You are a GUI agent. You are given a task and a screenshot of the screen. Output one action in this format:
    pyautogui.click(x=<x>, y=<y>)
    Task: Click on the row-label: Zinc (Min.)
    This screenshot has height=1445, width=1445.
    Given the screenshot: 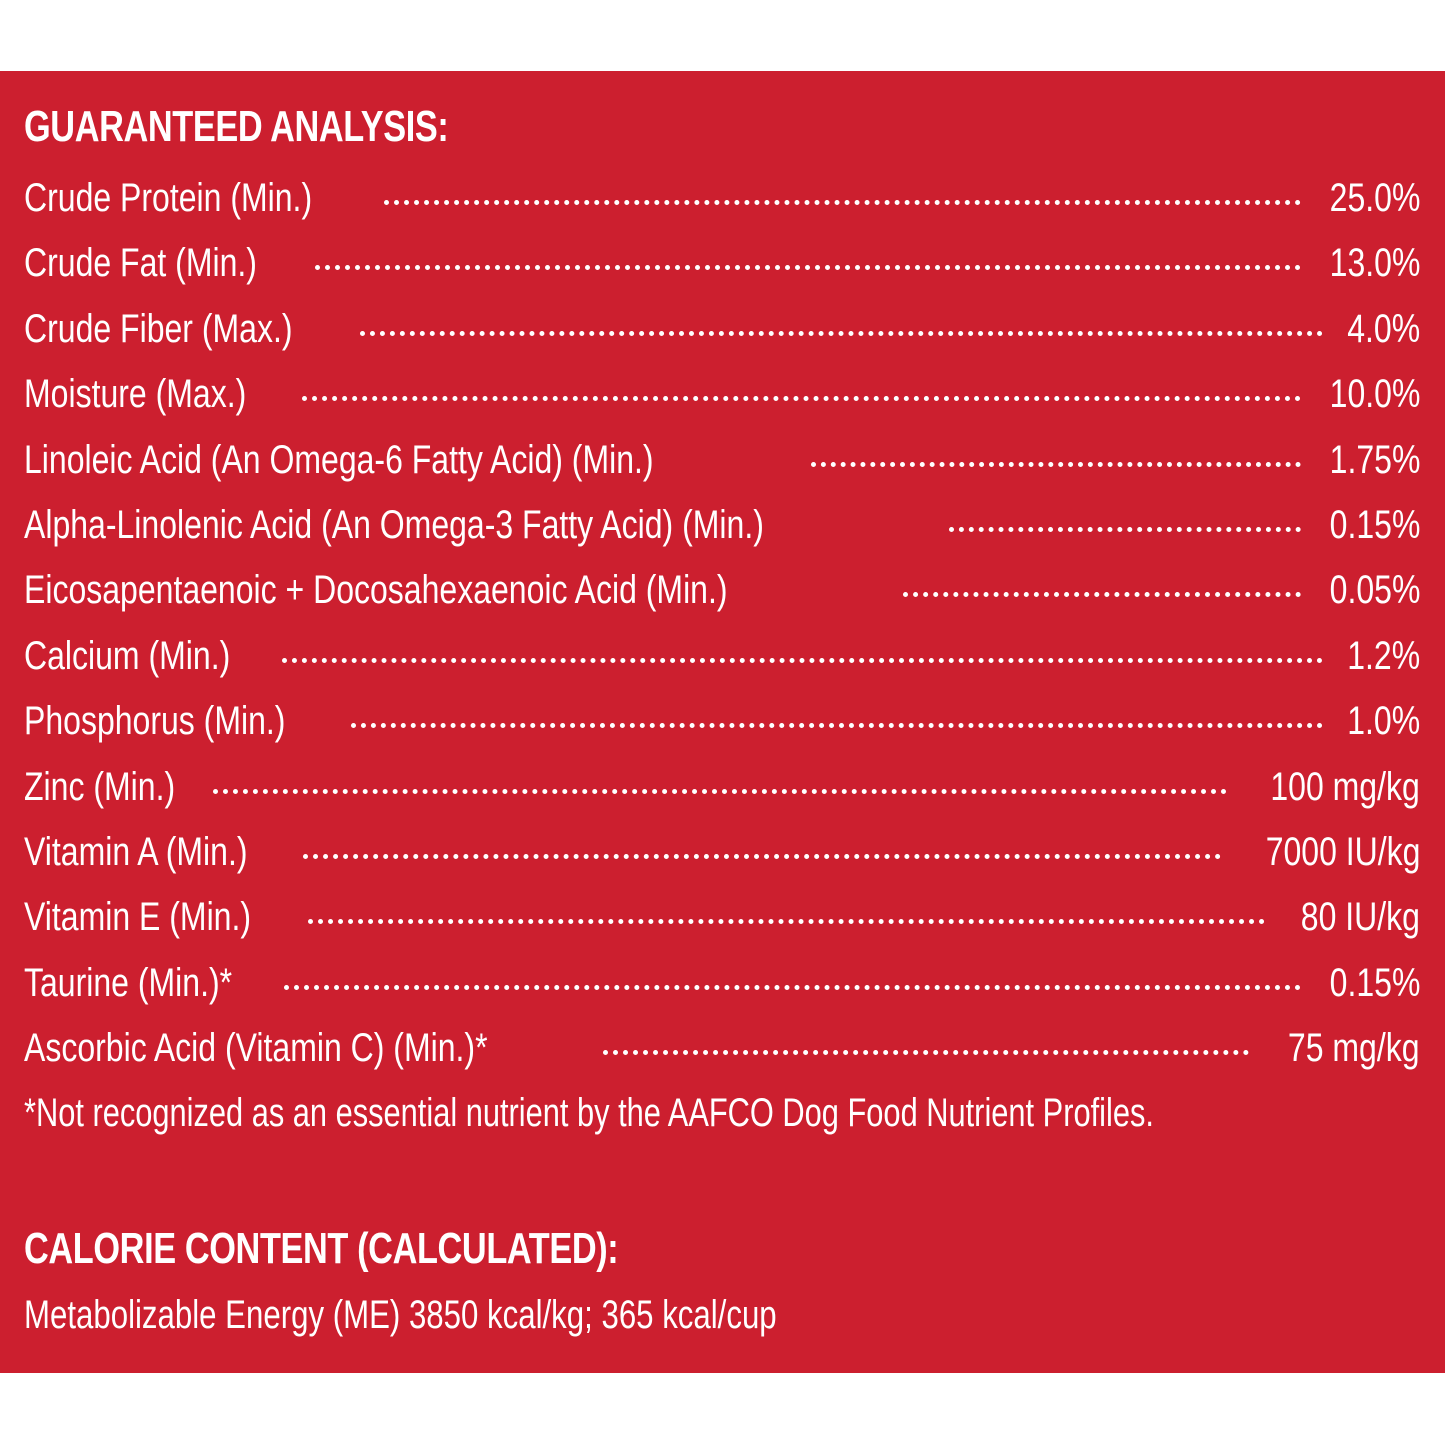 What is the action you would take?
    pyautogui.click(x=100, y=786)
    